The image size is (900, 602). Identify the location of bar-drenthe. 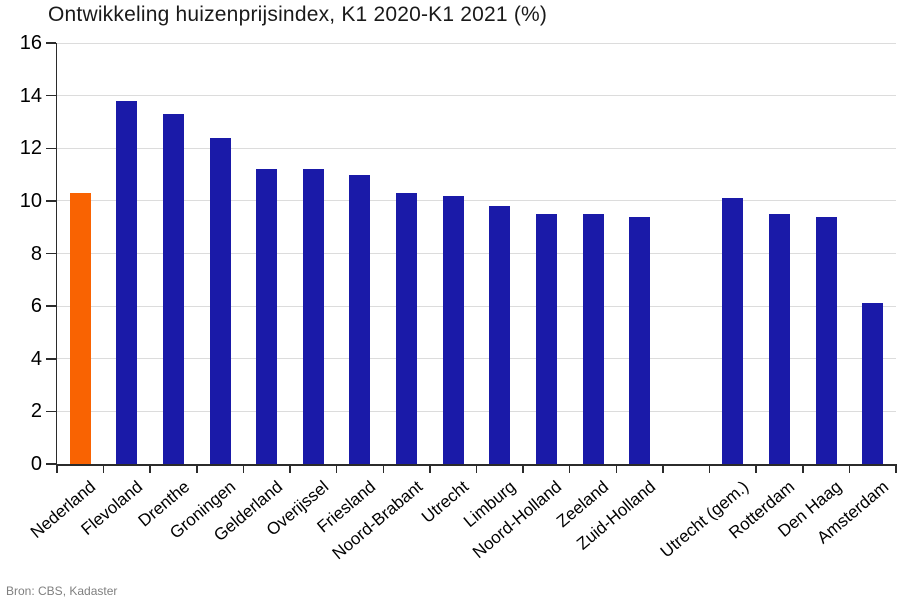
(174, 289).